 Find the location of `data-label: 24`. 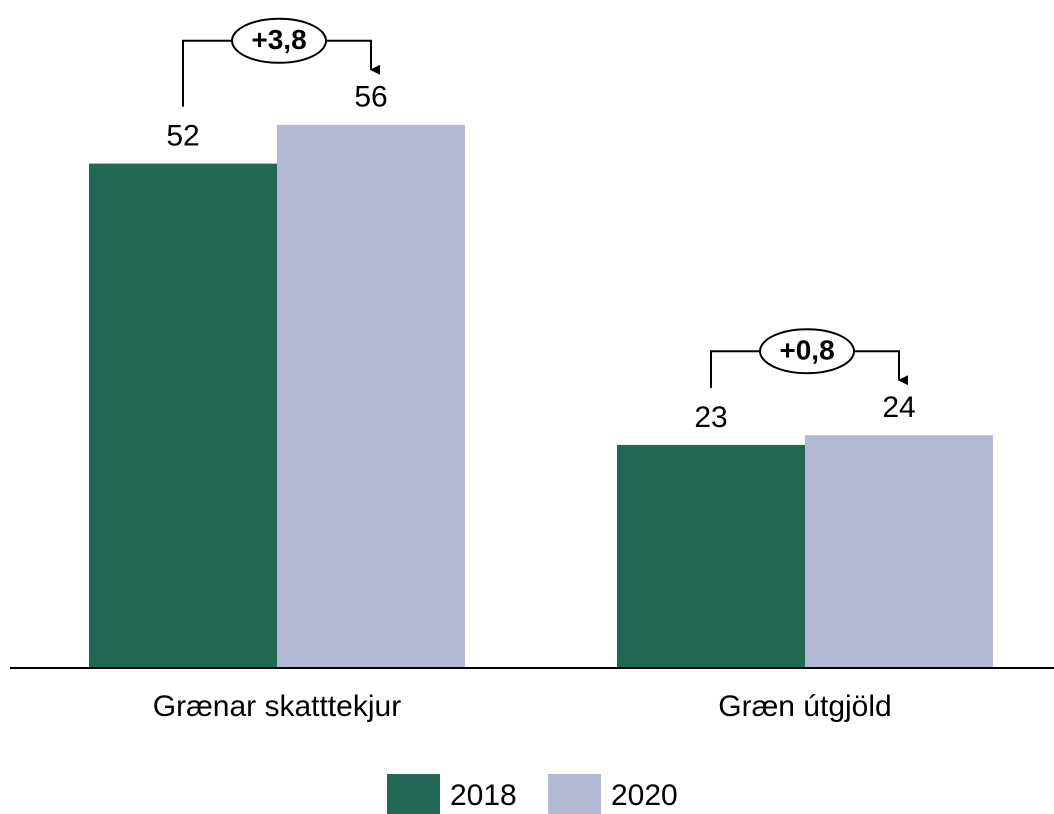

data-label: 24 is located at coordinates (898, 407).